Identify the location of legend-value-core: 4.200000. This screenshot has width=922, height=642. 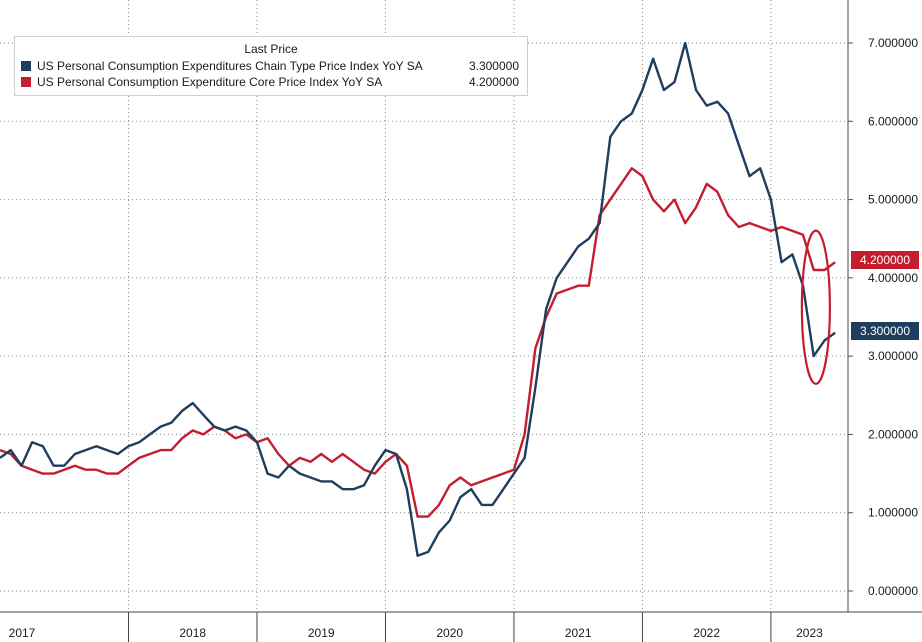
(493, 82).